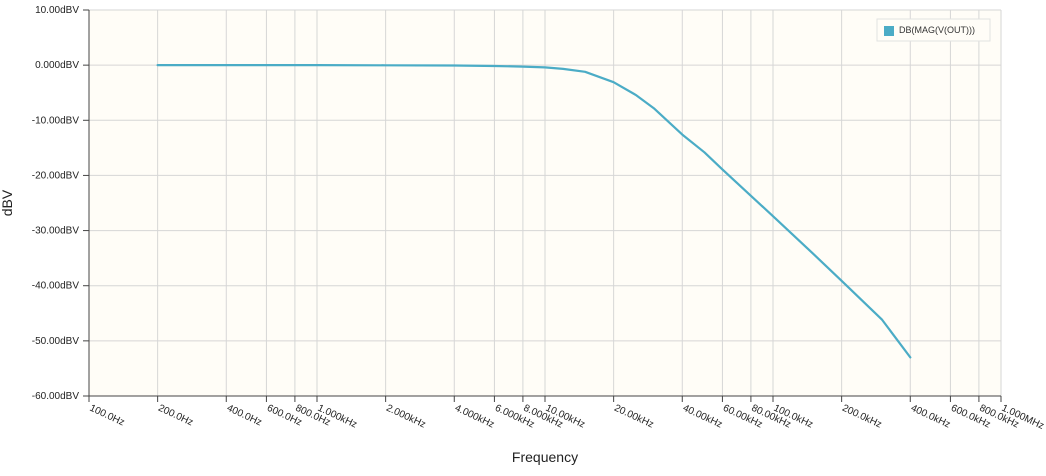 Image resolution: width=1046 pixels, height=476 pixels. I want to click on x-tick-label: 100.0Hz, so click(107, 416).